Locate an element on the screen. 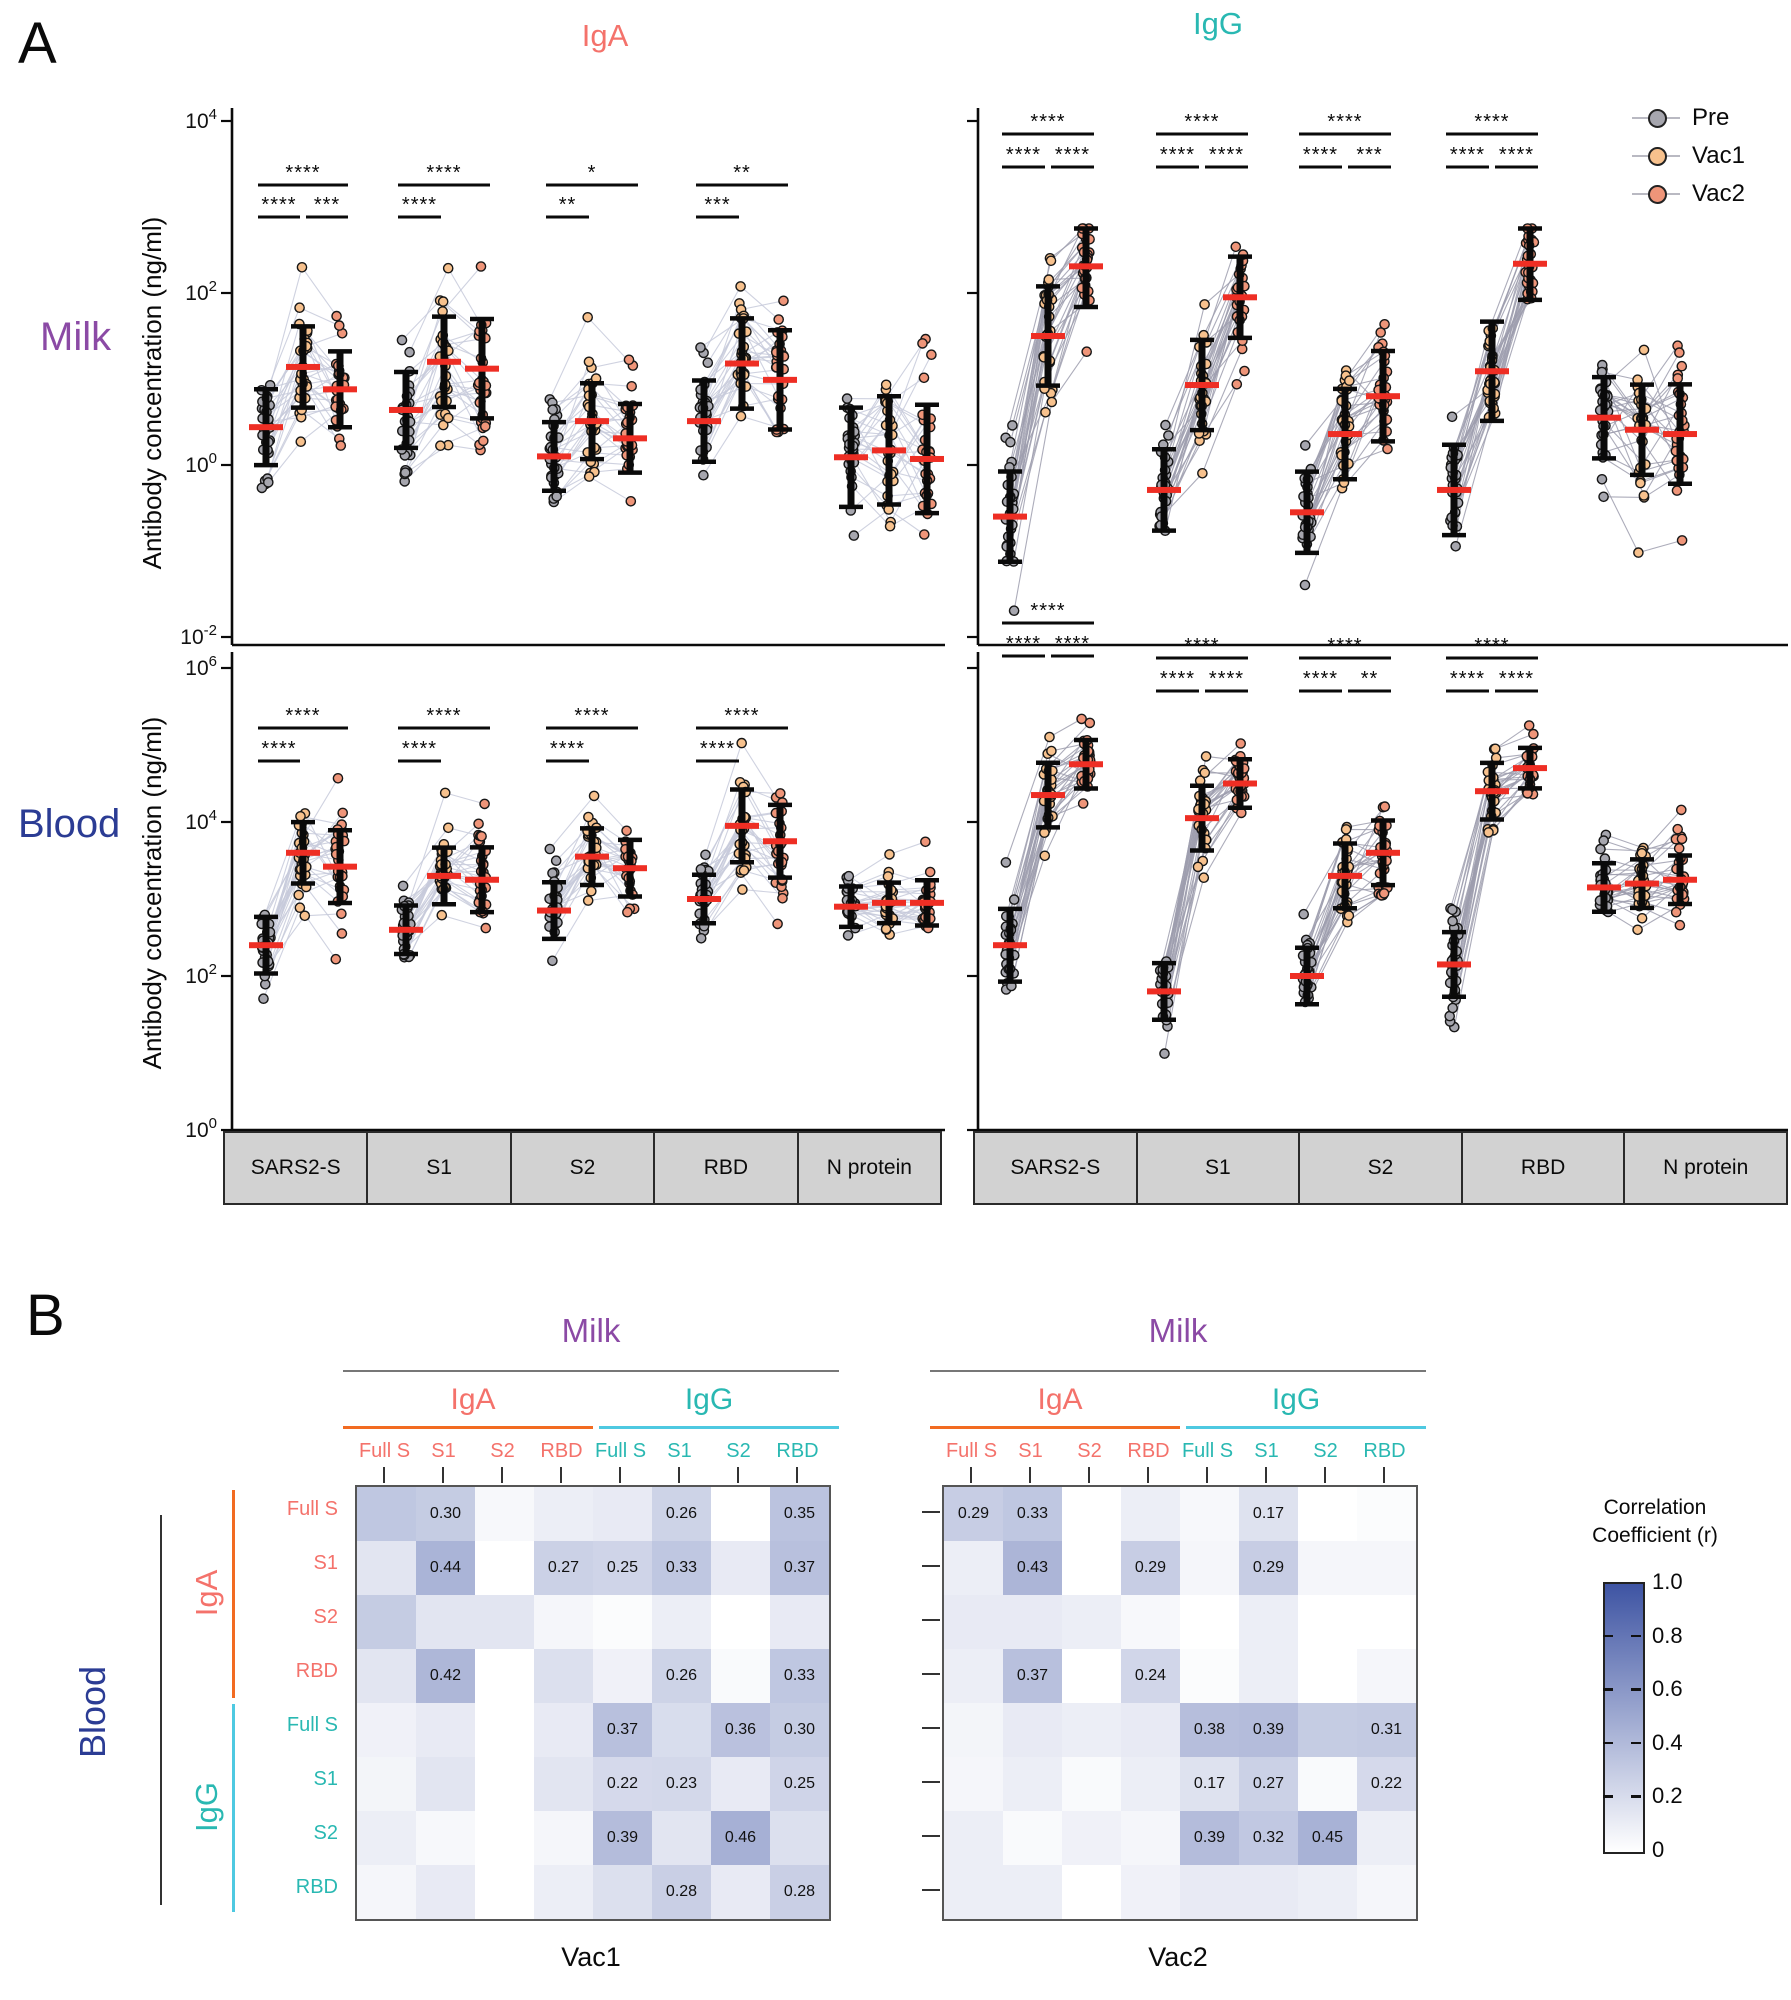 This screenshot has width=1791, height=2000. colorbar-tick-label: 0.6 is located at coordinates (1667, 1689).